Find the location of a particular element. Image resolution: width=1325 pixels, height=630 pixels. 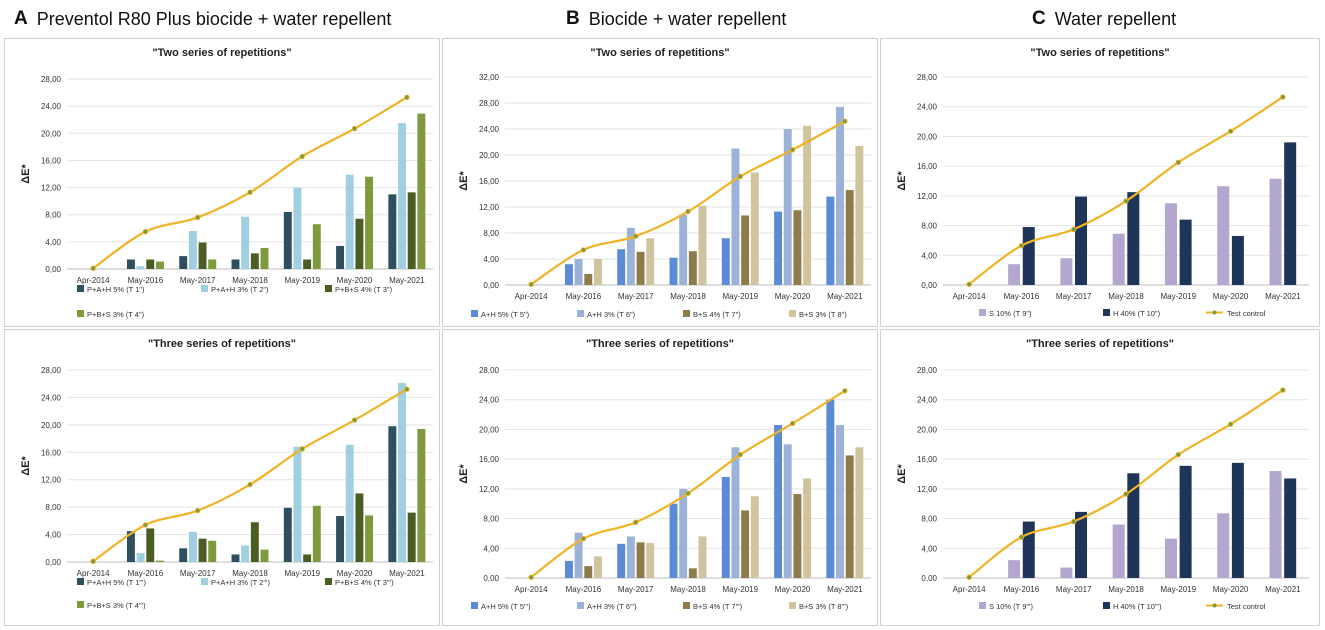

y-tick-label: 12,00 is located at coordinates (51, 480).